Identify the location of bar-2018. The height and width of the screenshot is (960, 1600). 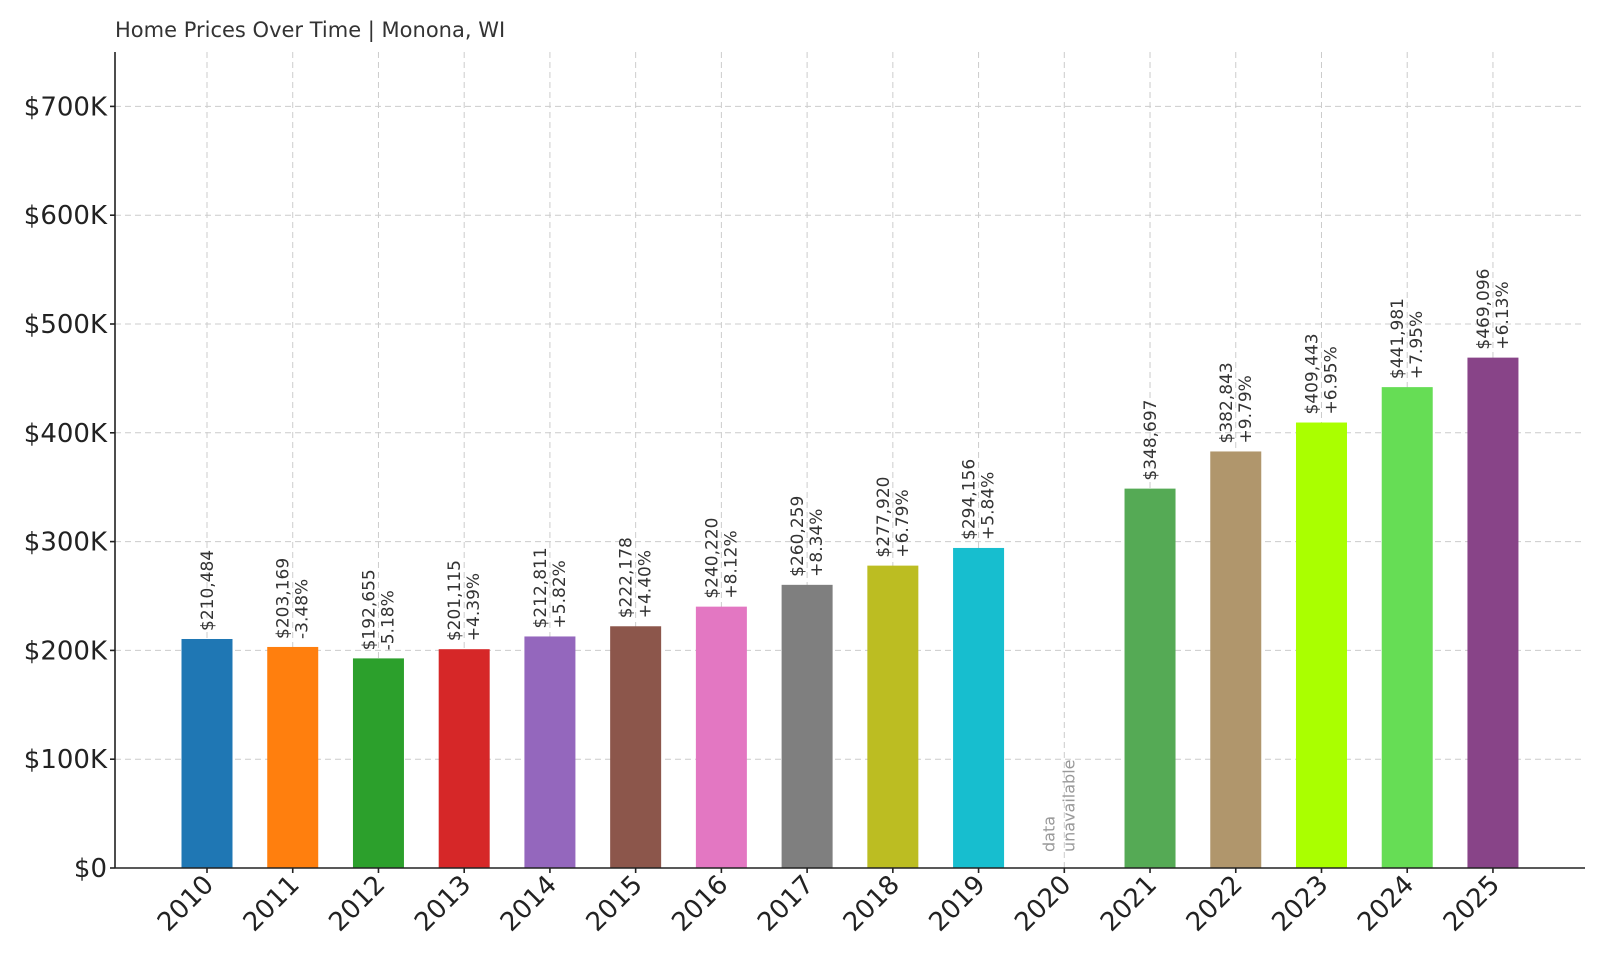
(893, 716).